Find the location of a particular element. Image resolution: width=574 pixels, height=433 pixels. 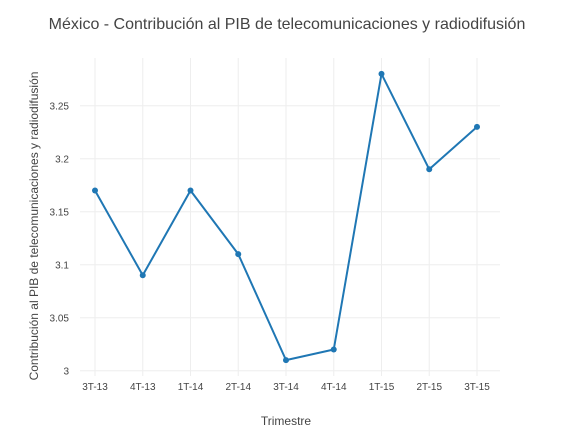

x-tick-label: 1T-15 is located at coordinates (382, 387).